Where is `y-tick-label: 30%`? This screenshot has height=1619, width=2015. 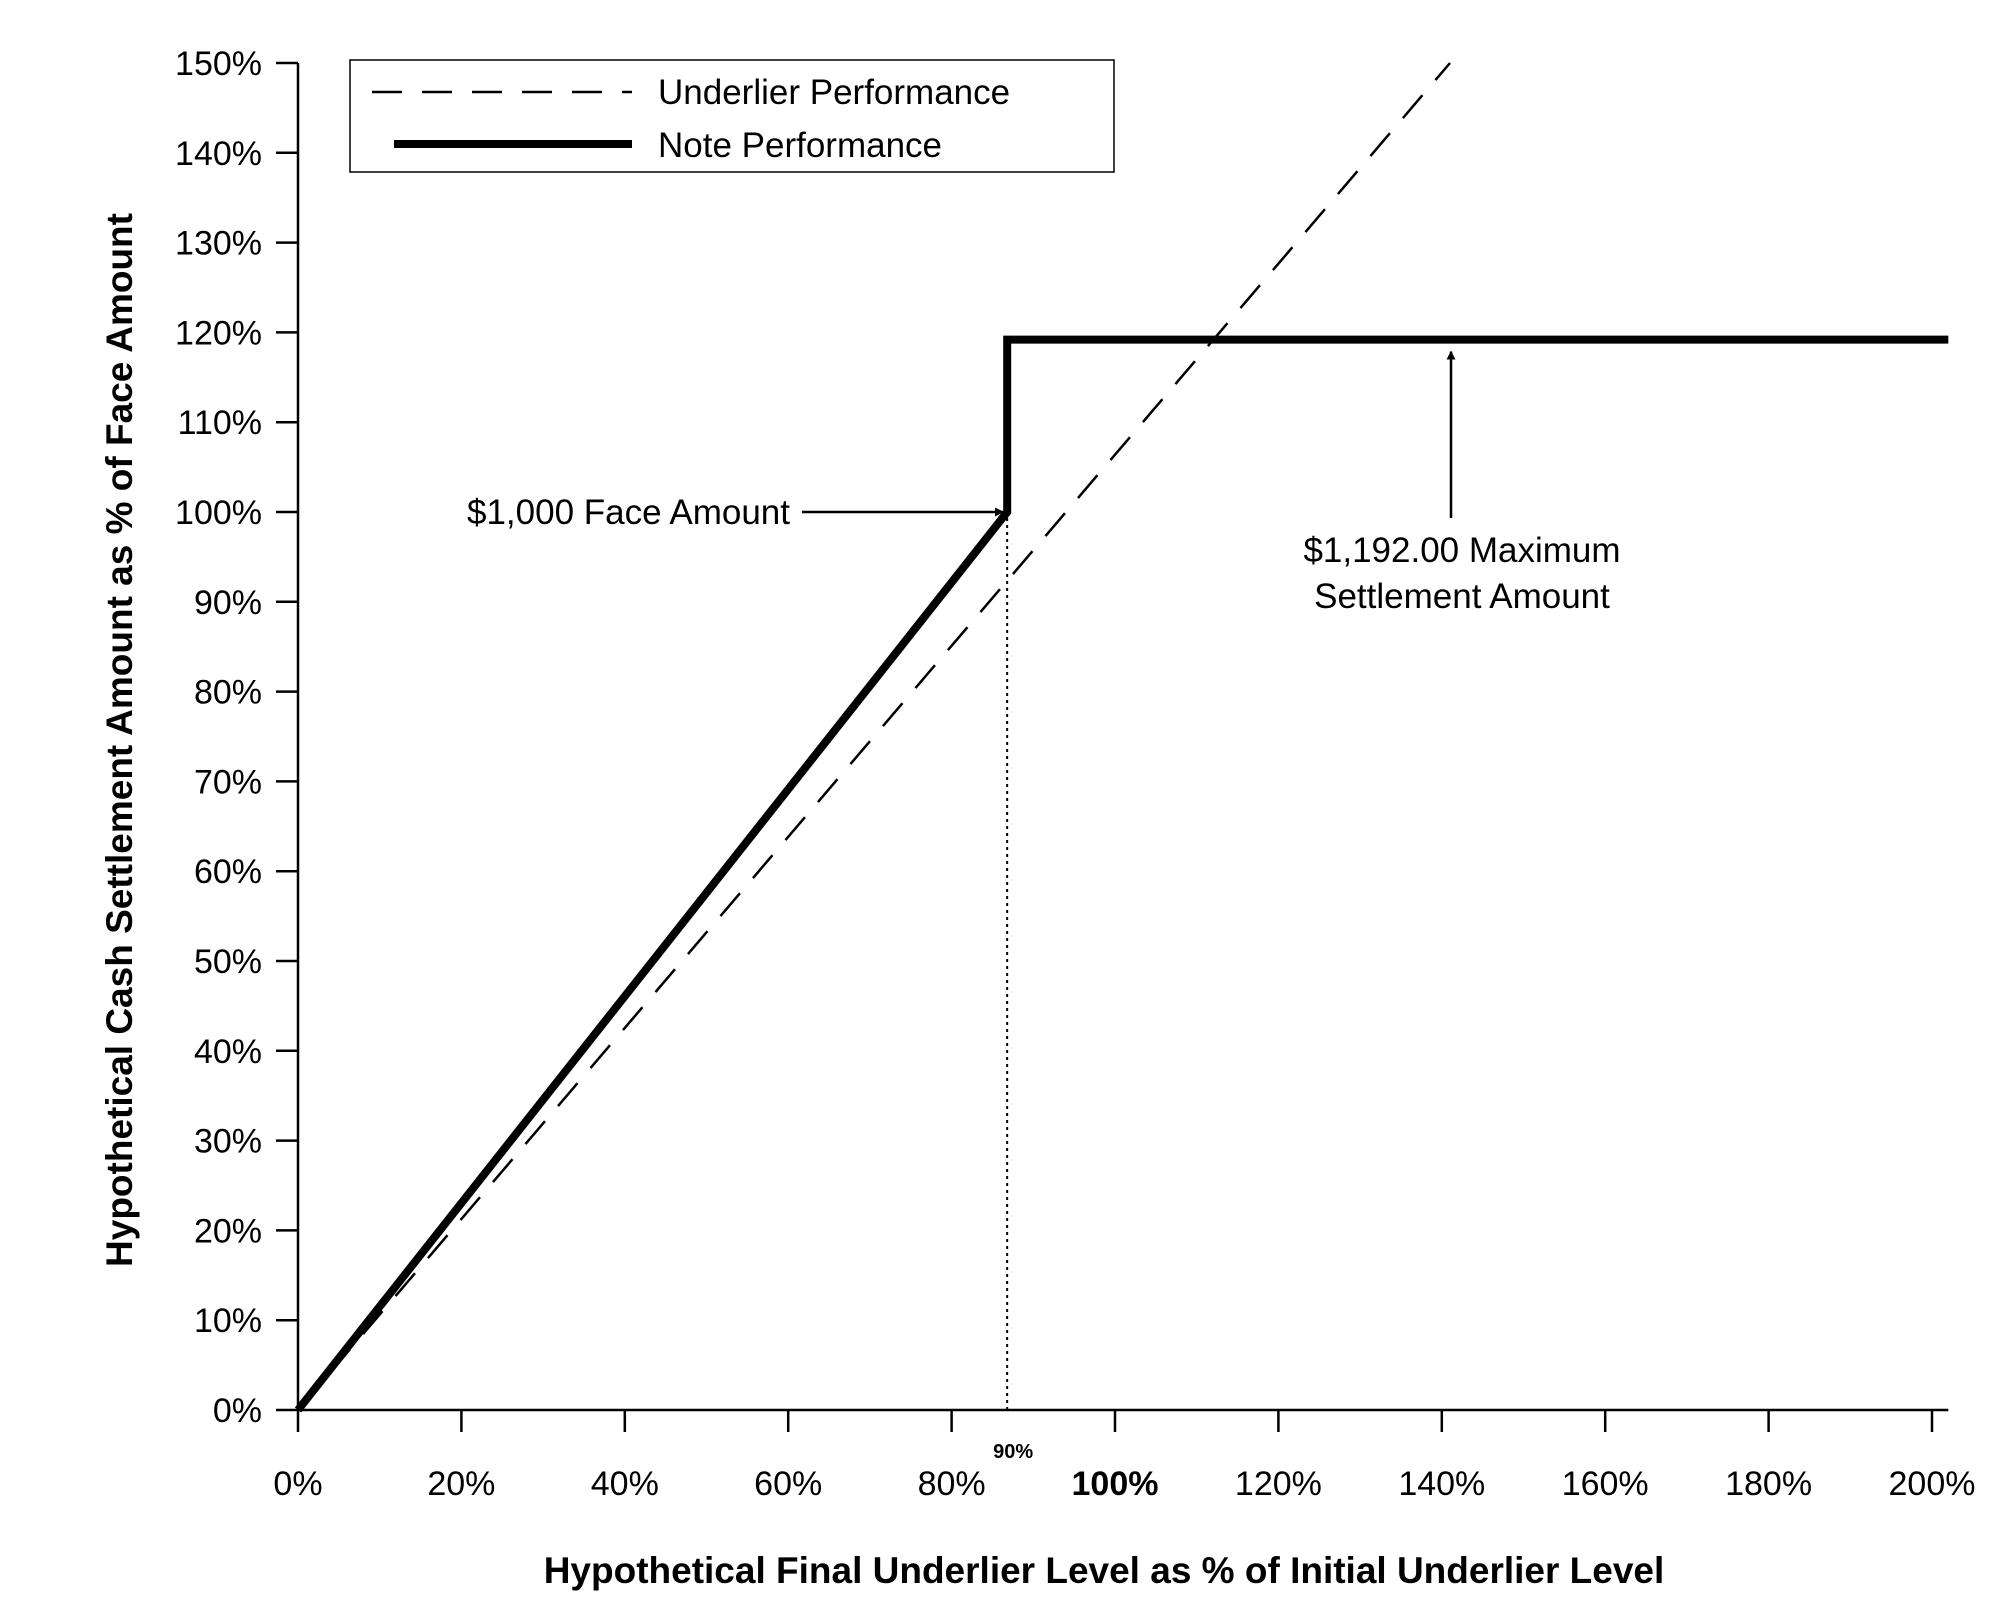
y-tick-label: 30% is located at coordinates (228, 1142).